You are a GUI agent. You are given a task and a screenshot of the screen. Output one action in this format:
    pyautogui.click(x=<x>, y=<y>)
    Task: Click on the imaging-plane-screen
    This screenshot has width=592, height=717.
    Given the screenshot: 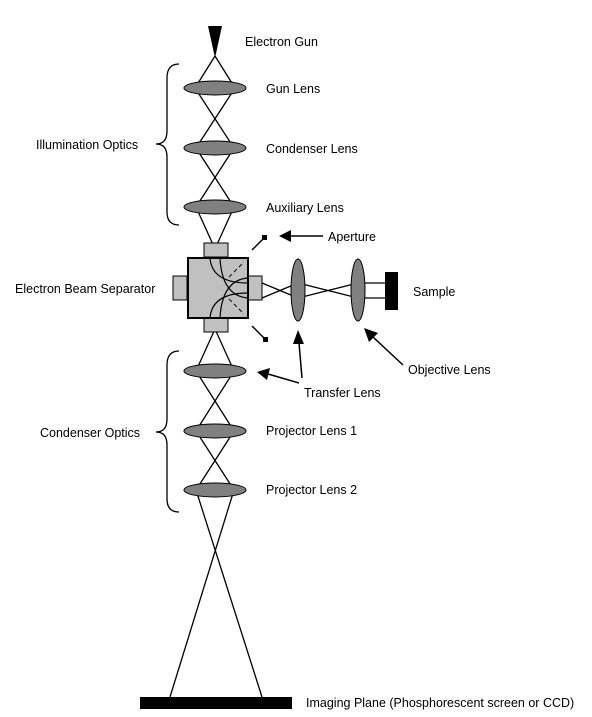 What is the action you would take?
    pyautogui.click(x=216, y=703)
    